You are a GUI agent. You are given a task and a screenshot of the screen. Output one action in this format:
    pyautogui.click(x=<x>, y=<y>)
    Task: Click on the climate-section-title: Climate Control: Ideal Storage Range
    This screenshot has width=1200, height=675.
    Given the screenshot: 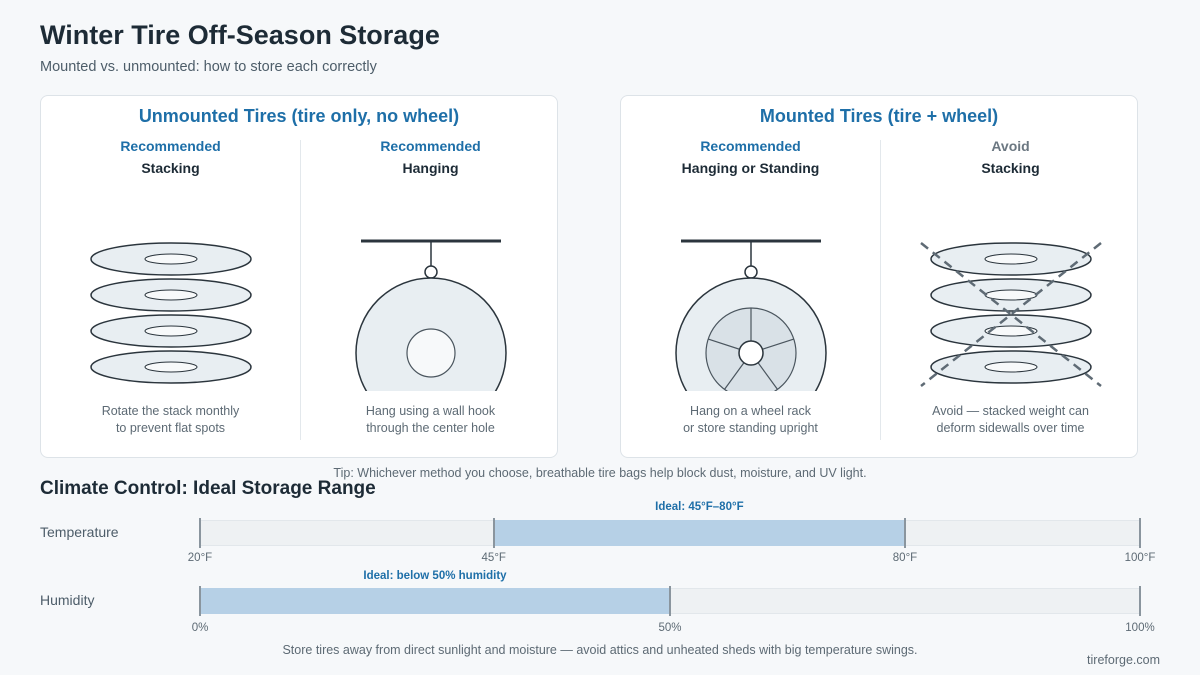 What is the action you would take?
    pyautogui.click(x=208, y=488)
    